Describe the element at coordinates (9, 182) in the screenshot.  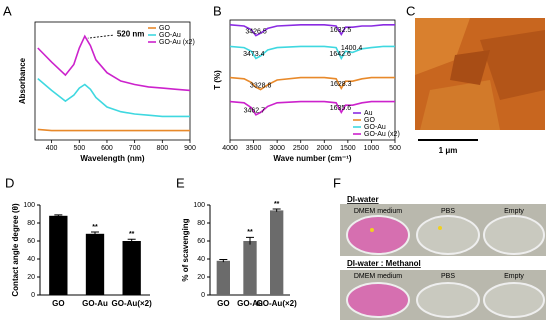
I see `panel-label: D` at that location.